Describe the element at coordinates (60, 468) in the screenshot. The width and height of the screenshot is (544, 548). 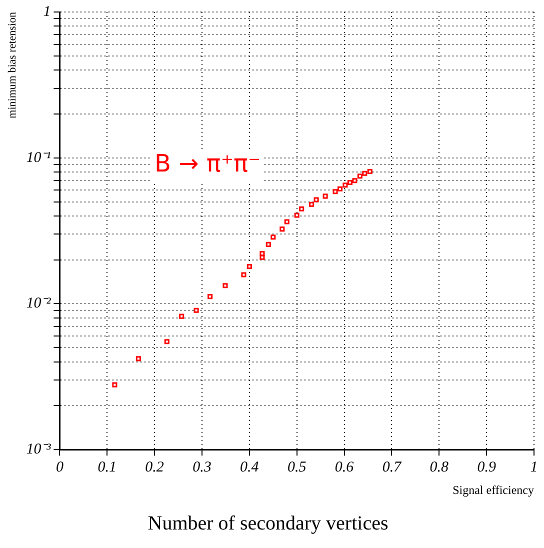
I see `x-tick-label: 0` at that location.